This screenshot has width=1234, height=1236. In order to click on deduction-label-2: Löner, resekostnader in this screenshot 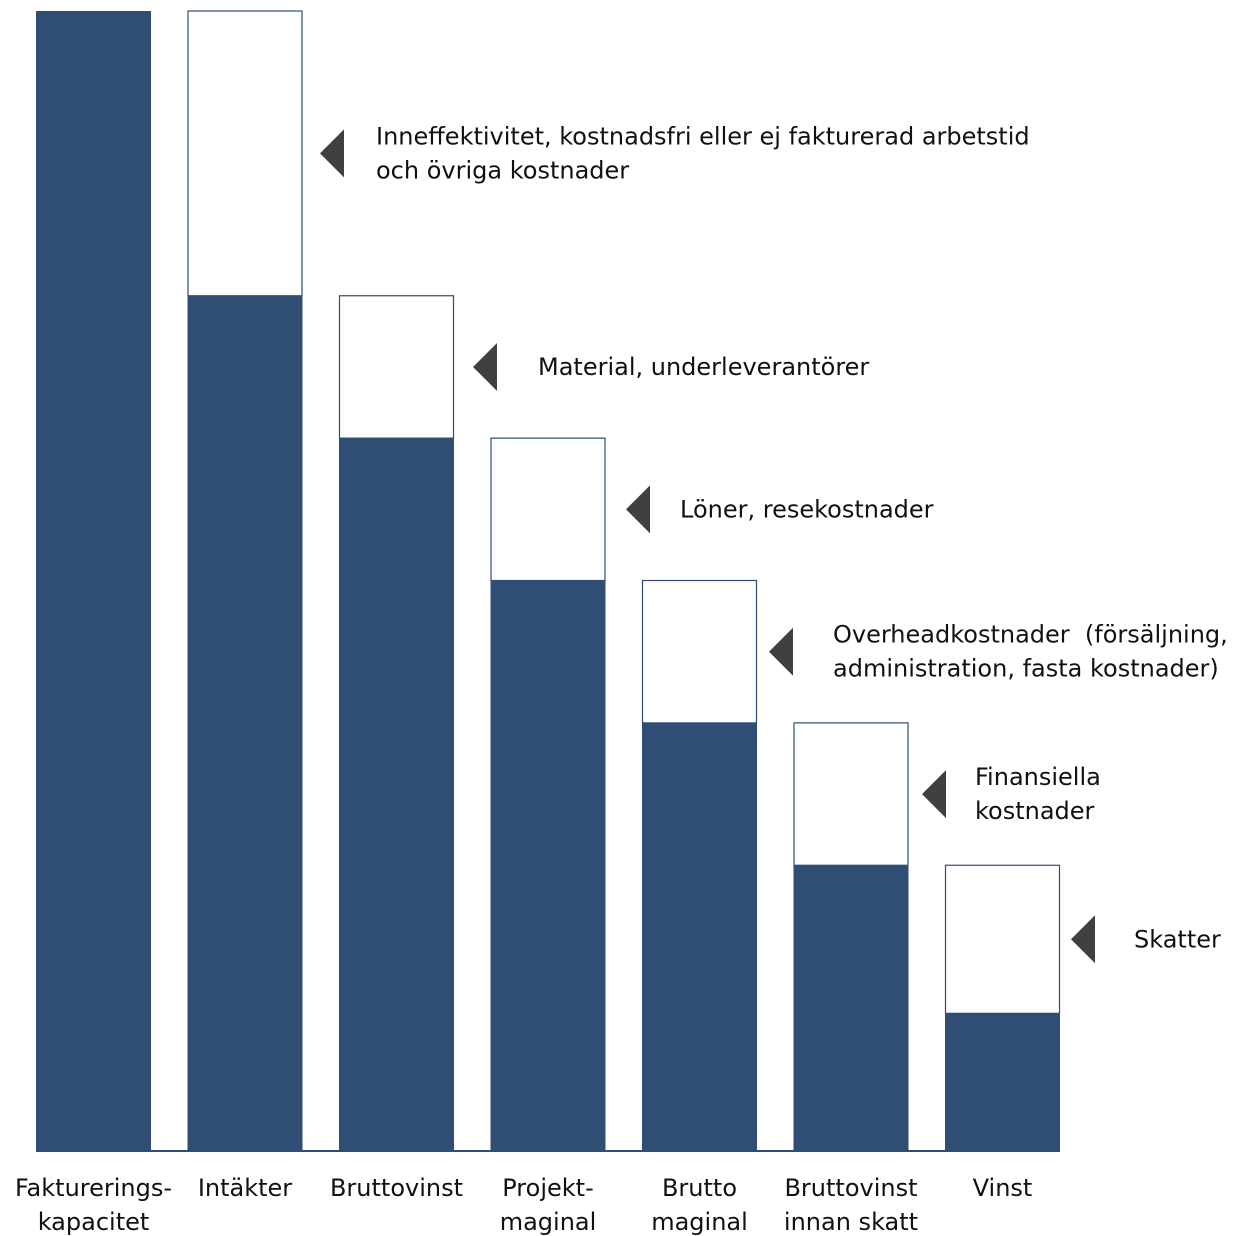, I will do `click(807, 509)`.